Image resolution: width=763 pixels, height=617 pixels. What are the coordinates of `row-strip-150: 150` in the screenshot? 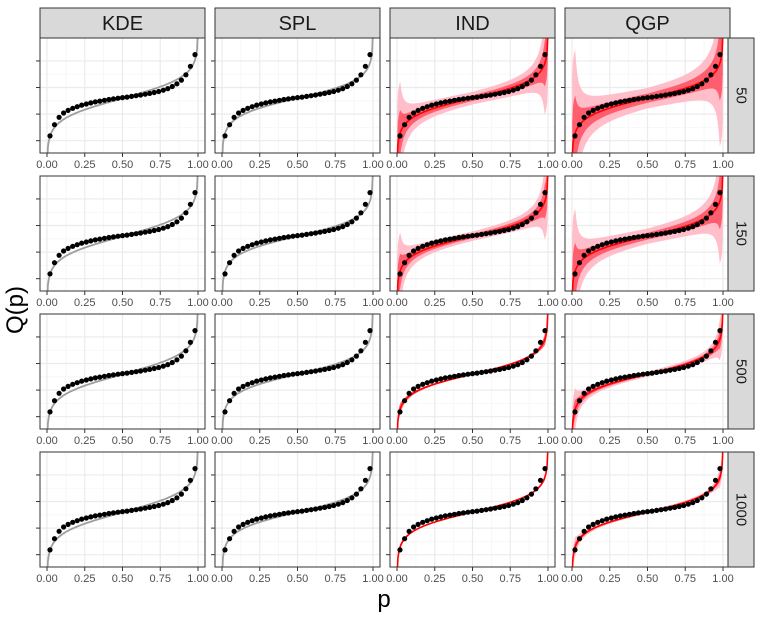 It's located at (741, 233).